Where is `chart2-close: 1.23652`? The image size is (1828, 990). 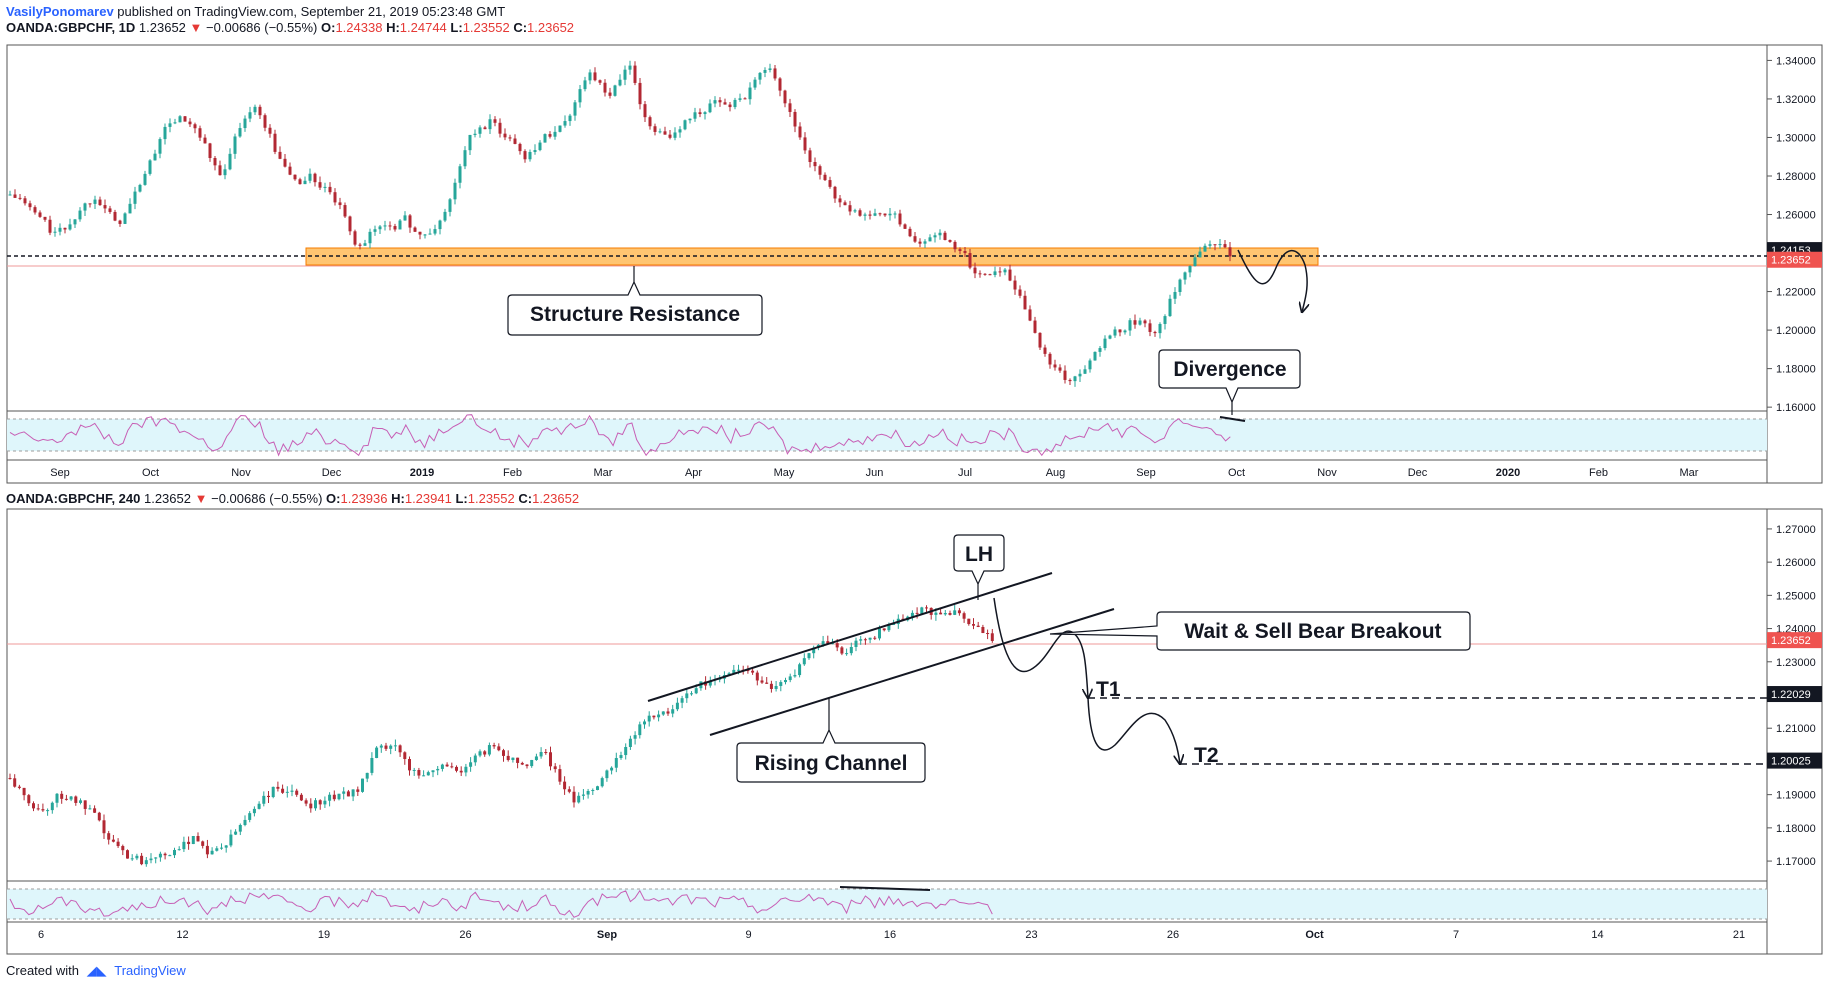 chart2-close: 1.23652 is located at coordinates (556, 498).